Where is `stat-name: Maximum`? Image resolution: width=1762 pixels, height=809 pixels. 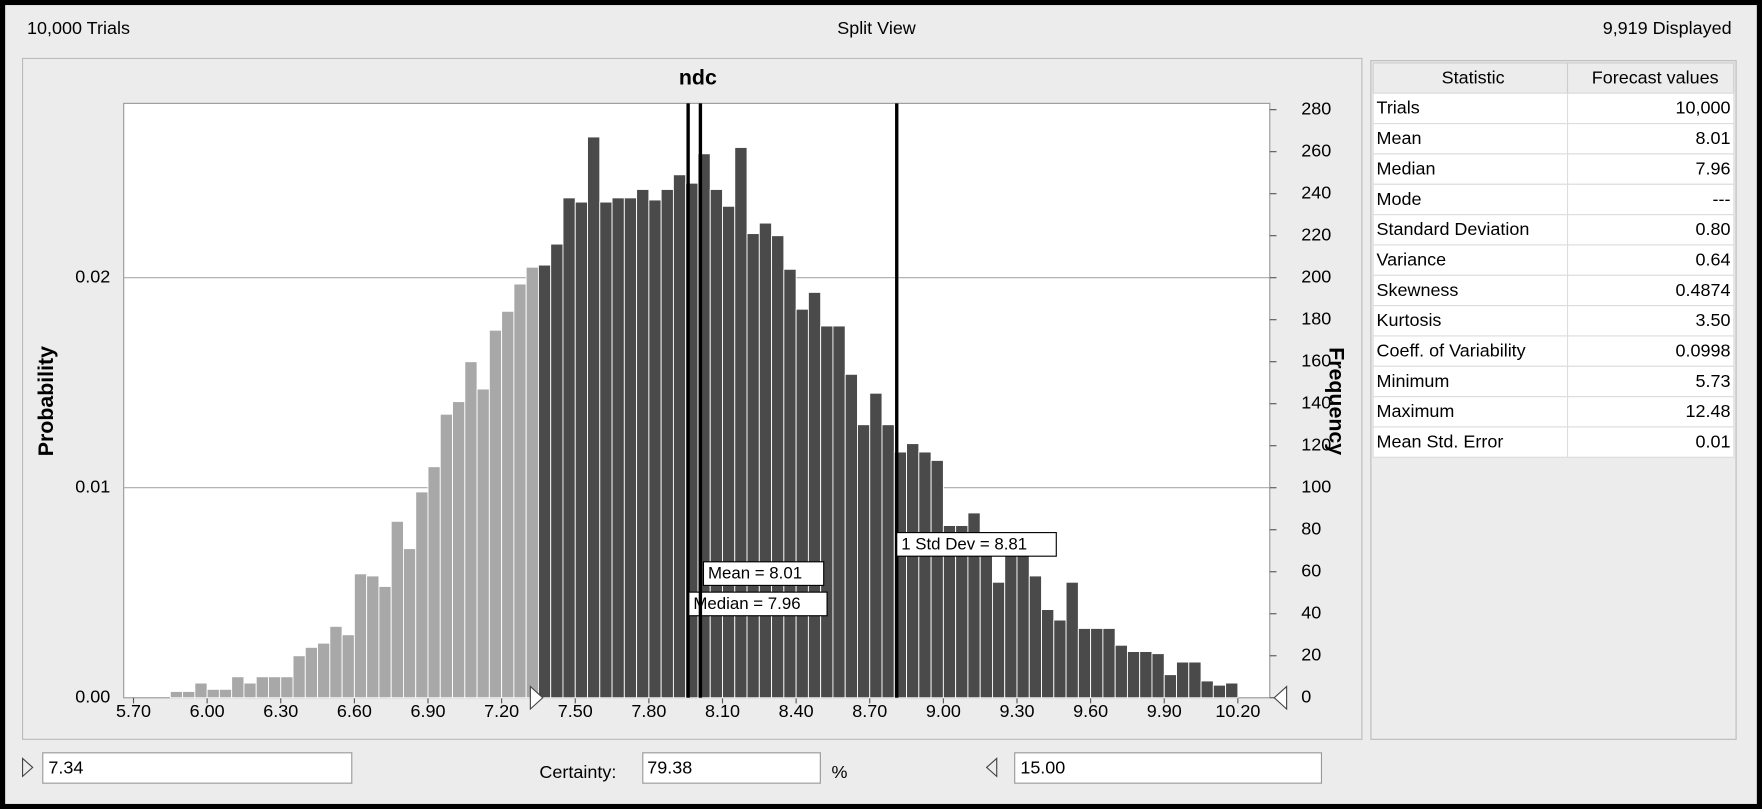 stat-name: Maximum is located at coordinates (1416, 411).